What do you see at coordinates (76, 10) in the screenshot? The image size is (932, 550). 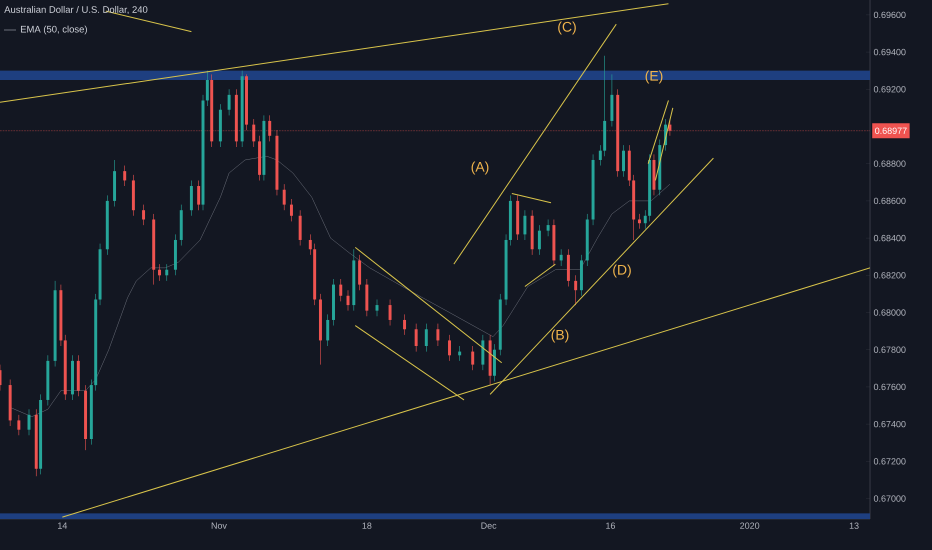 I see `text: Australian Dollar / U.S. Dollar, 240` at bounding box center [76, 10].